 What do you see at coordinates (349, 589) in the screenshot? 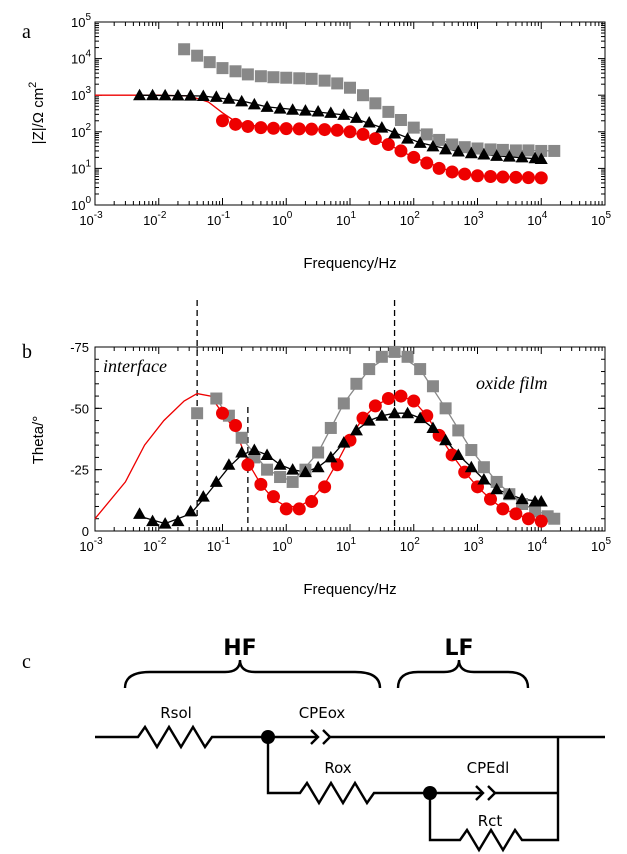
I see `x-axis-label-b: Frequency/Hz` at bounding box center [349, 589].